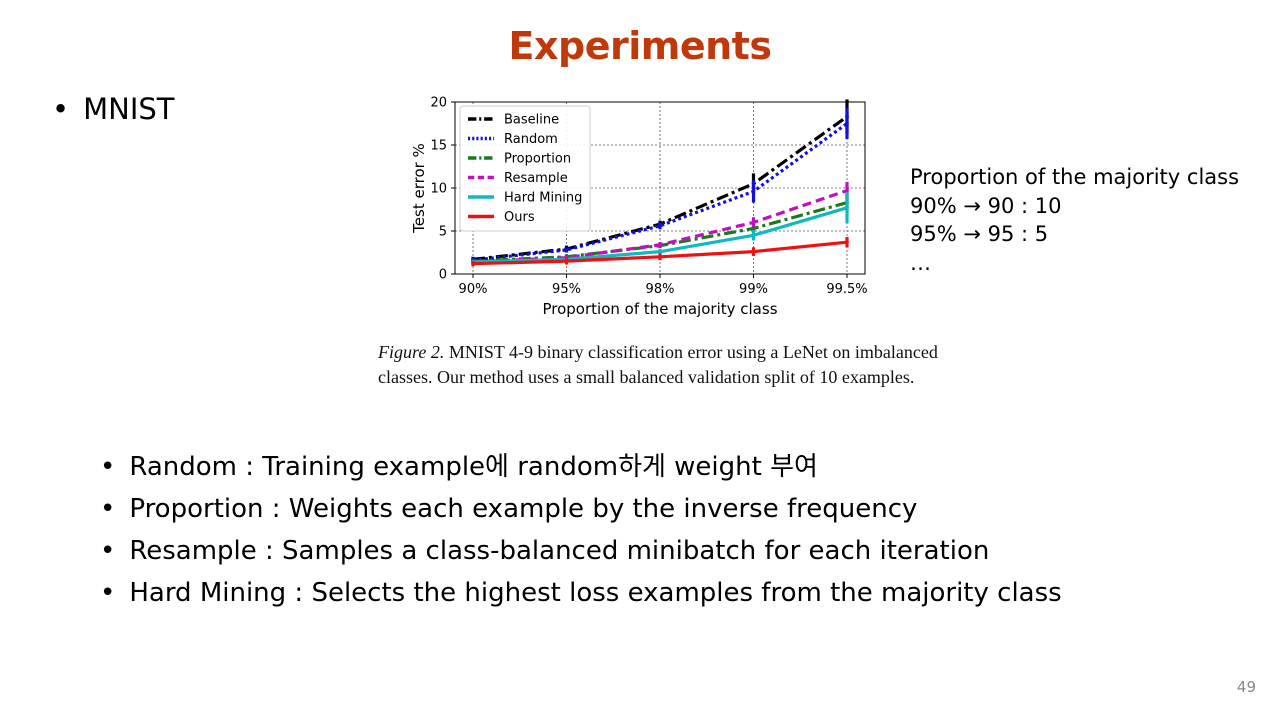 This screenshot has width=1280, height=720. What do you see at coordinates (640, 46) in the screenshot?
I see `slide-title: Experiments` at bounding box center [640, 46].